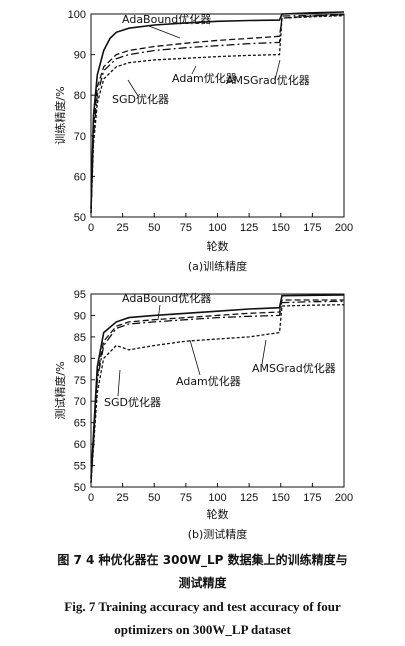 The height and width of the screenshot is (646, 405). I want to click on chart-subtitle: (b)测试精度, so click(218, 534).